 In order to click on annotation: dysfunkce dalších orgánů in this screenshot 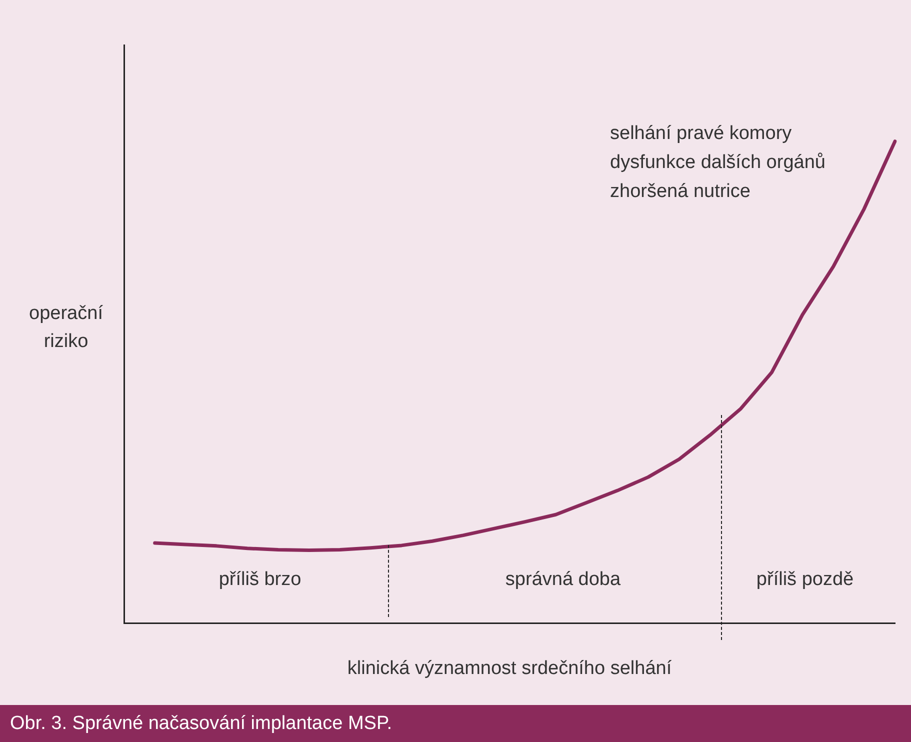, I will do `click(718, 163)`.